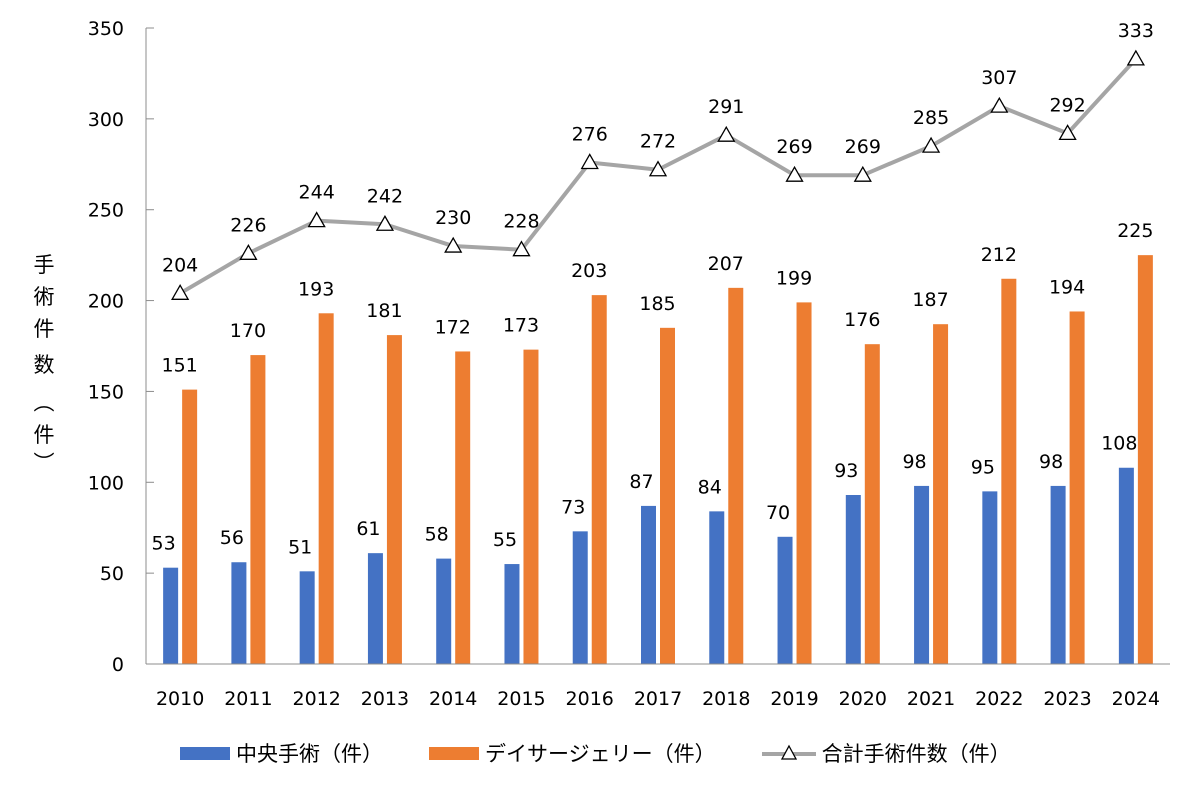 This screenshot has height=791, width=1200. What do you see at coordinates (43, 402) in the screenshot?
I see `y-label-char: （` at bounding box center [43, 402].